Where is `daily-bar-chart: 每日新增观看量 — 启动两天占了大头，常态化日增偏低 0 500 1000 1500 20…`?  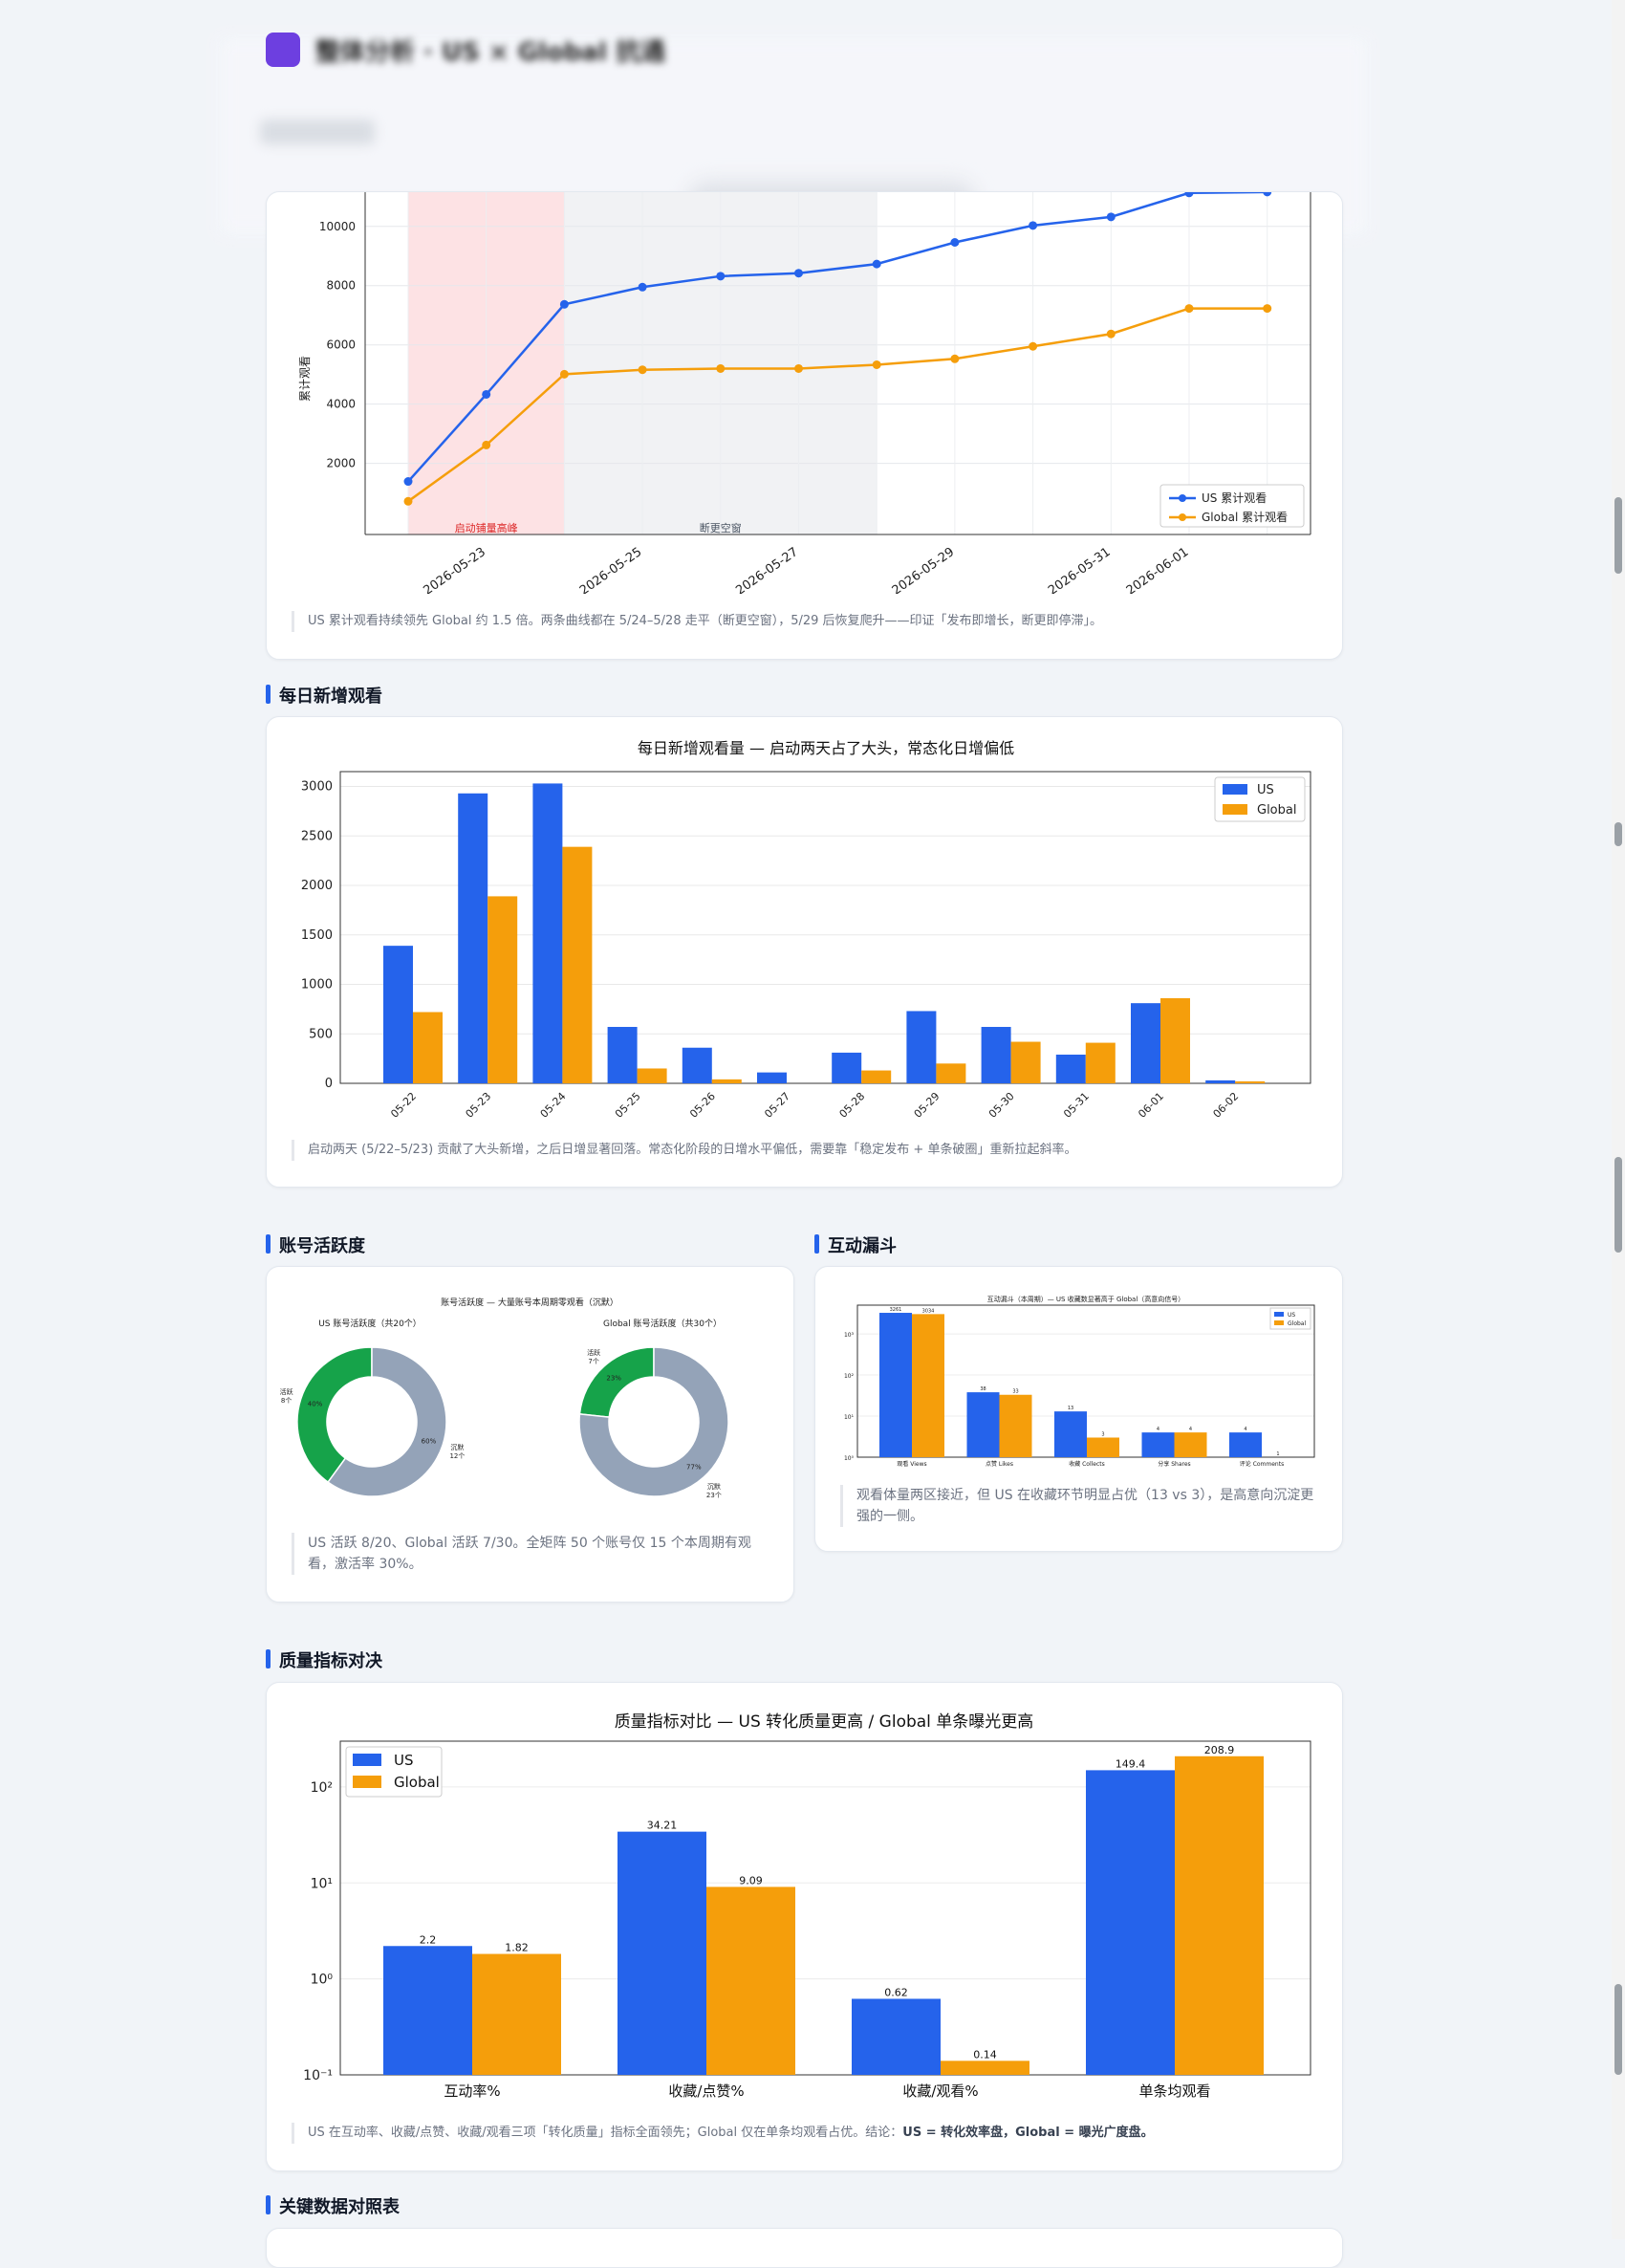
daily-bar-chart: 每日新增观看量 — 启动两天占了大头，常态化日增偏低 0 500 1000 1500 20… is located at coordinates (806, 930).